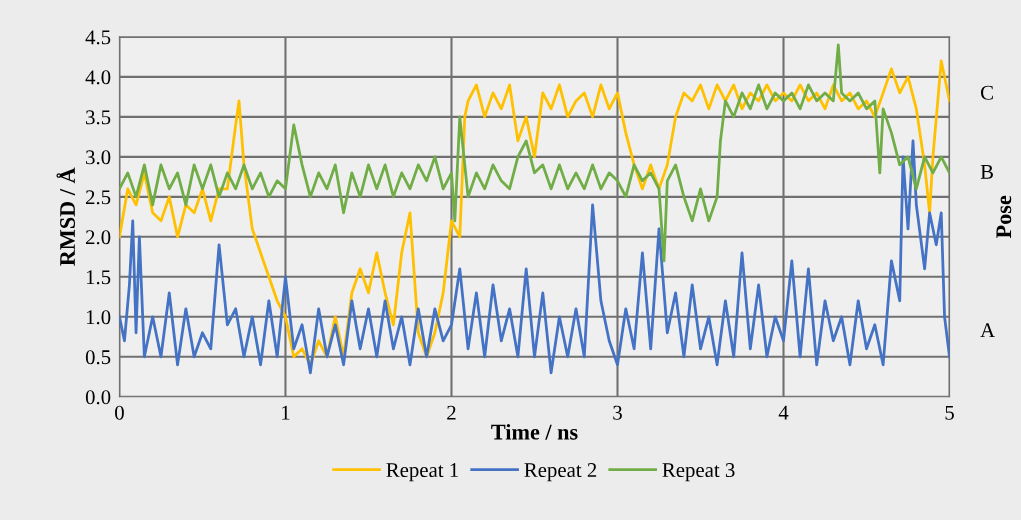 This screenshot has height=520, width=1021. I want to click on y-tick-label: 4.0, so click(98, 77).